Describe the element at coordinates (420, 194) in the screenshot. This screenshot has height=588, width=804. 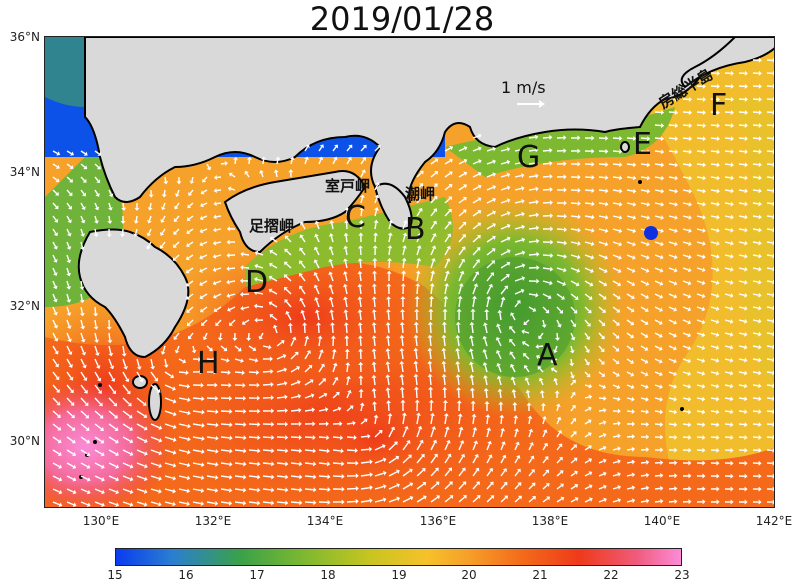
I see `place-shionomisaki: 潮岬` at that location.